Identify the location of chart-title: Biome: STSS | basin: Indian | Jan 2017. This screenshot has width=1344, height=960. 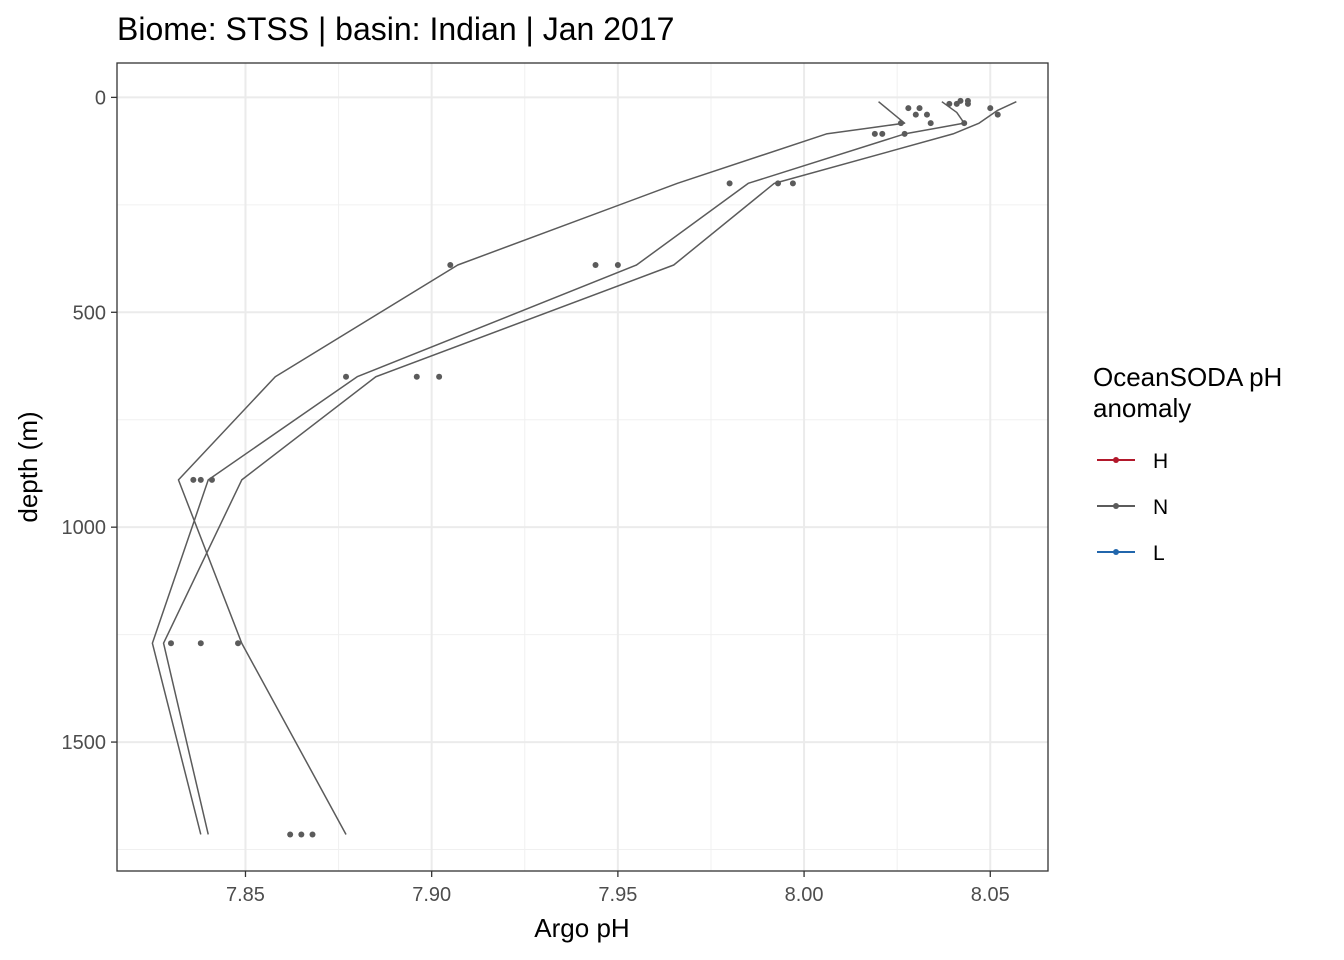
(395, 29).